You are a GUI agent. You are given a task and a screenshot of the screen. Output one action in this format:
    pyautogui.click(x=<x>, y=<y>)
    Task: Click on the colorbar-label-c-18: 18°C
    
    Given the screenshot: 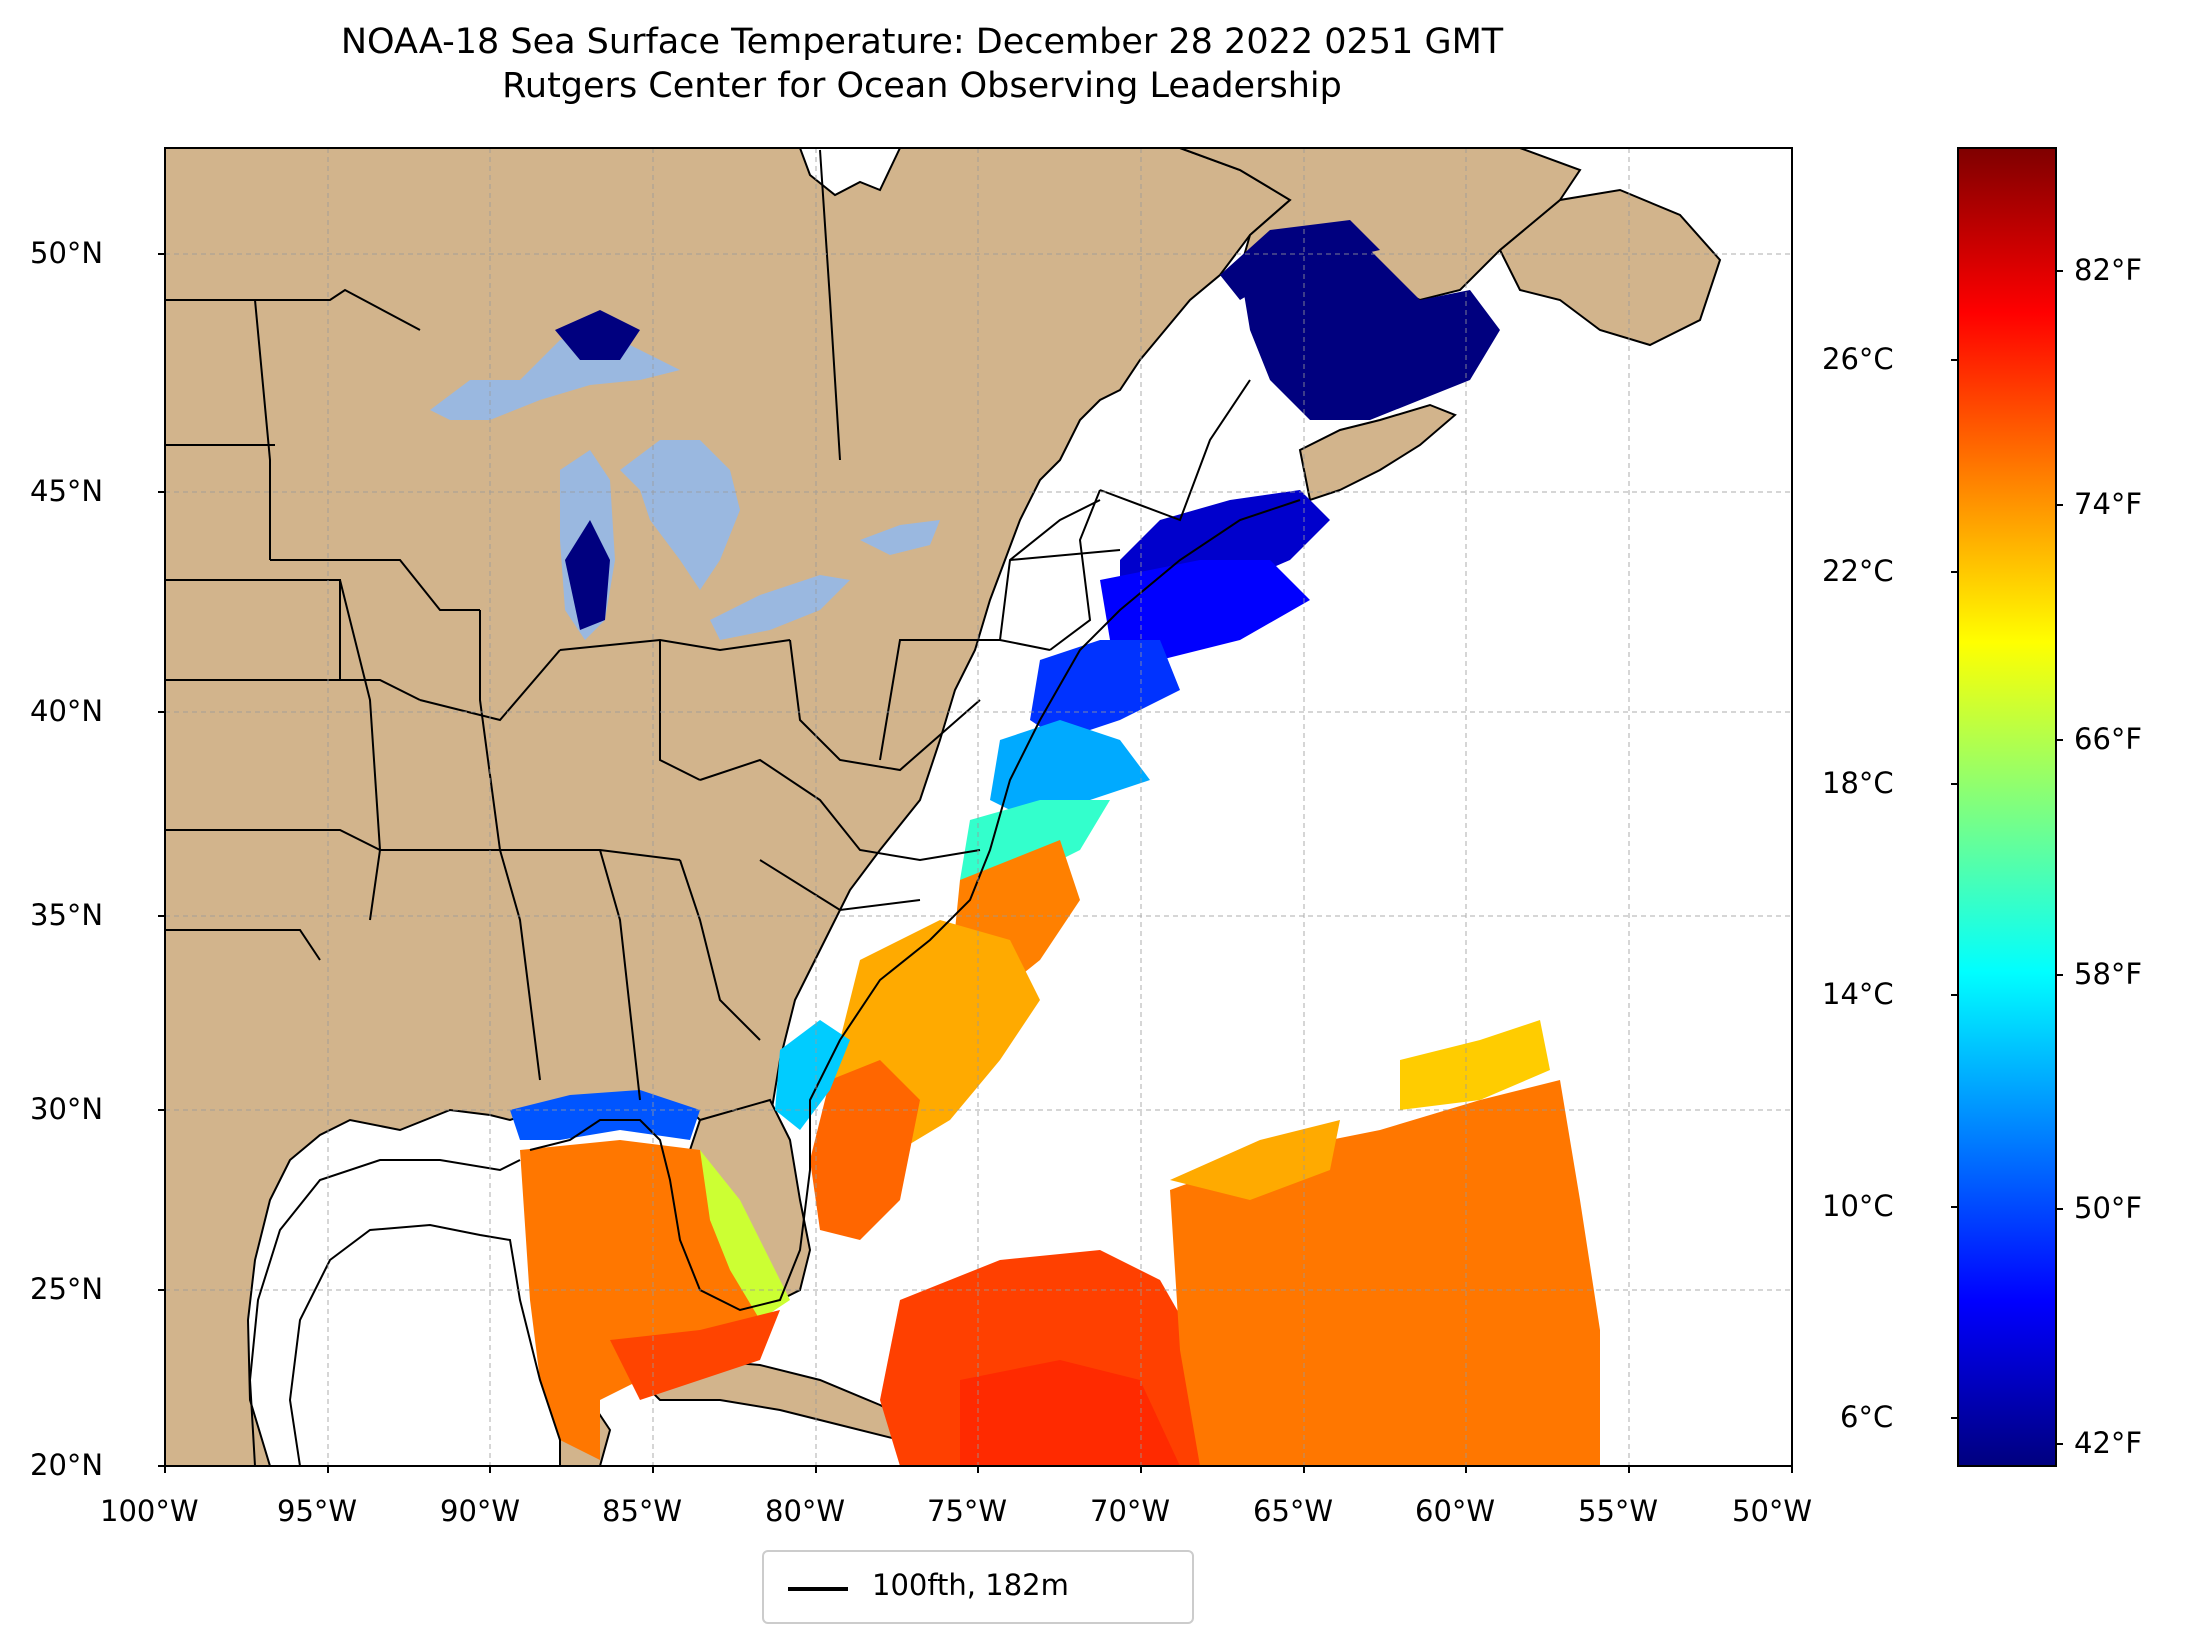 What is the action you would take?
    pyautogui.click(x=1858, y=783)
    